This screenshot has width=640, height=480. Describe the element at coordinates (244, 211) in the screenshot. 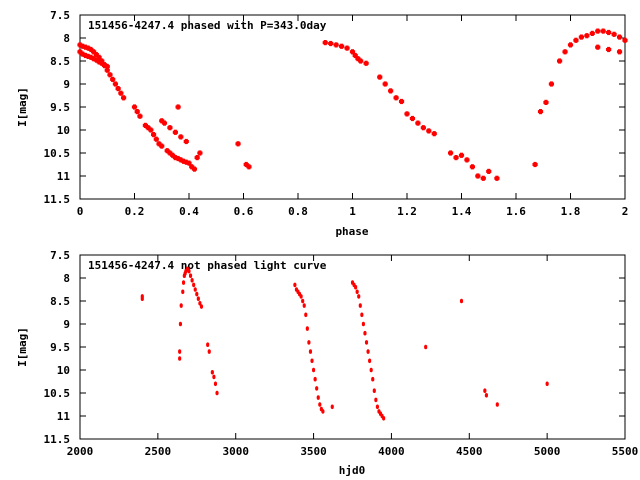

I see `x-tick-label: 0.6` at that location.